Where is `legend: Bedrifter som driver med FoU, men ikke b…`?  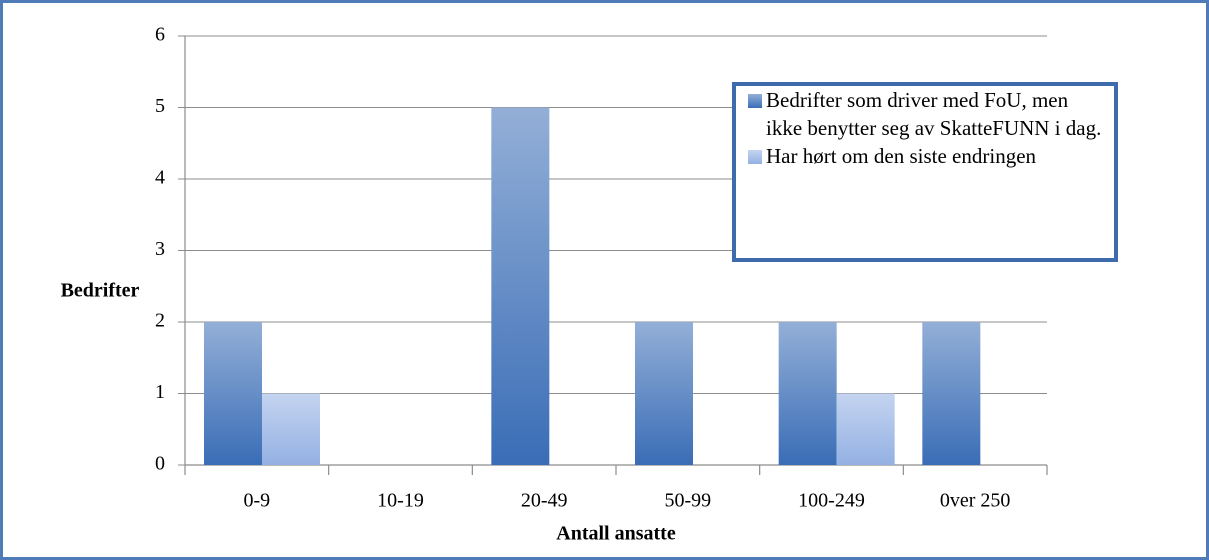
legend: Bedrifter som driver med FoU, men ikke b… is located at coordinates (925, 172).